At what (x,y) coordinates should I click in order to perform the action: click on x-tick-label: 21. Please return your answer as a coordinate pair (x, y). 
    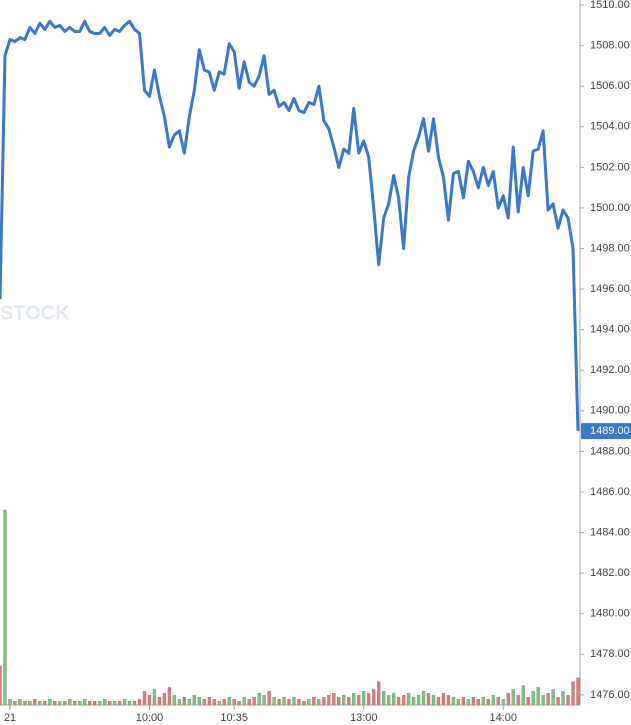
    Looking at the image, I should click on (10, 718).